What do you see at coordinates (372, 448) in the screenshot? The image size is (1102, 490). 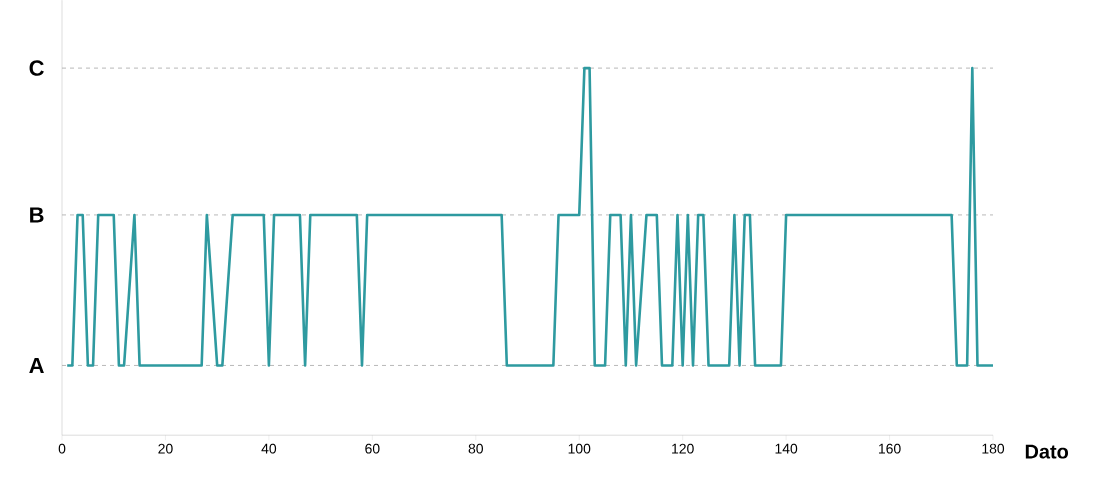 I see `x-tick-label: 60` at bounding box center [372, 448].